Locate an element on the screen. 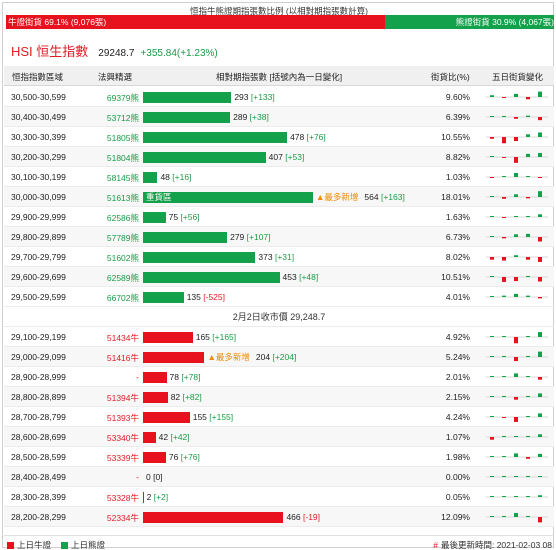 Image resolution: width=556 pixels, height=550 pixels. column-trend-header: 五日街貨變化 is located at coordinates (518, 77).